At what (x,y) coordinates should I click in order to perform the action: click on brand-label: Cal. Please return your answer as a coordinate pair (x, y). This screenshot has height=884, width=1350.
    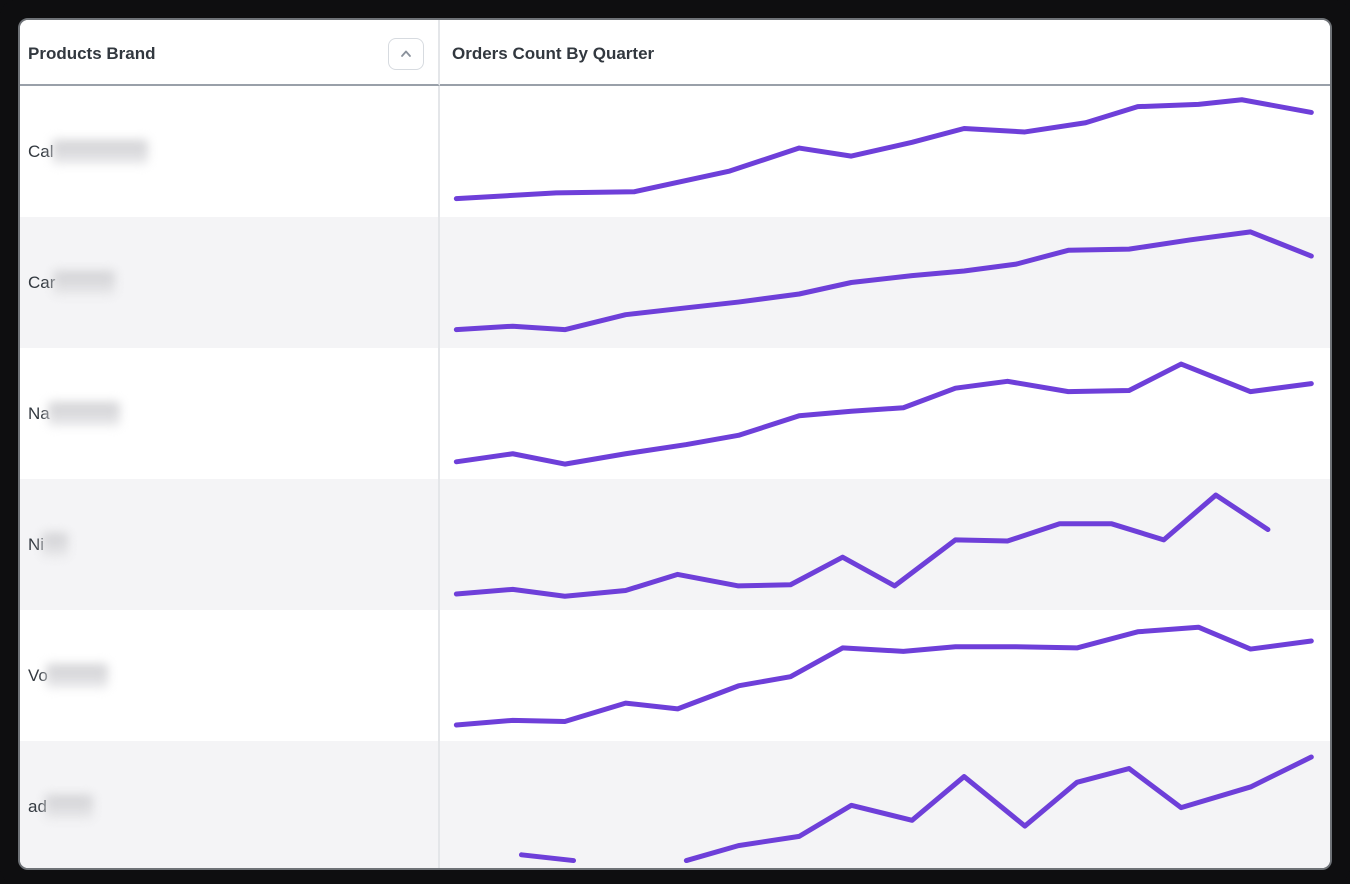
    Looking at the image, I should click on (41, 151).